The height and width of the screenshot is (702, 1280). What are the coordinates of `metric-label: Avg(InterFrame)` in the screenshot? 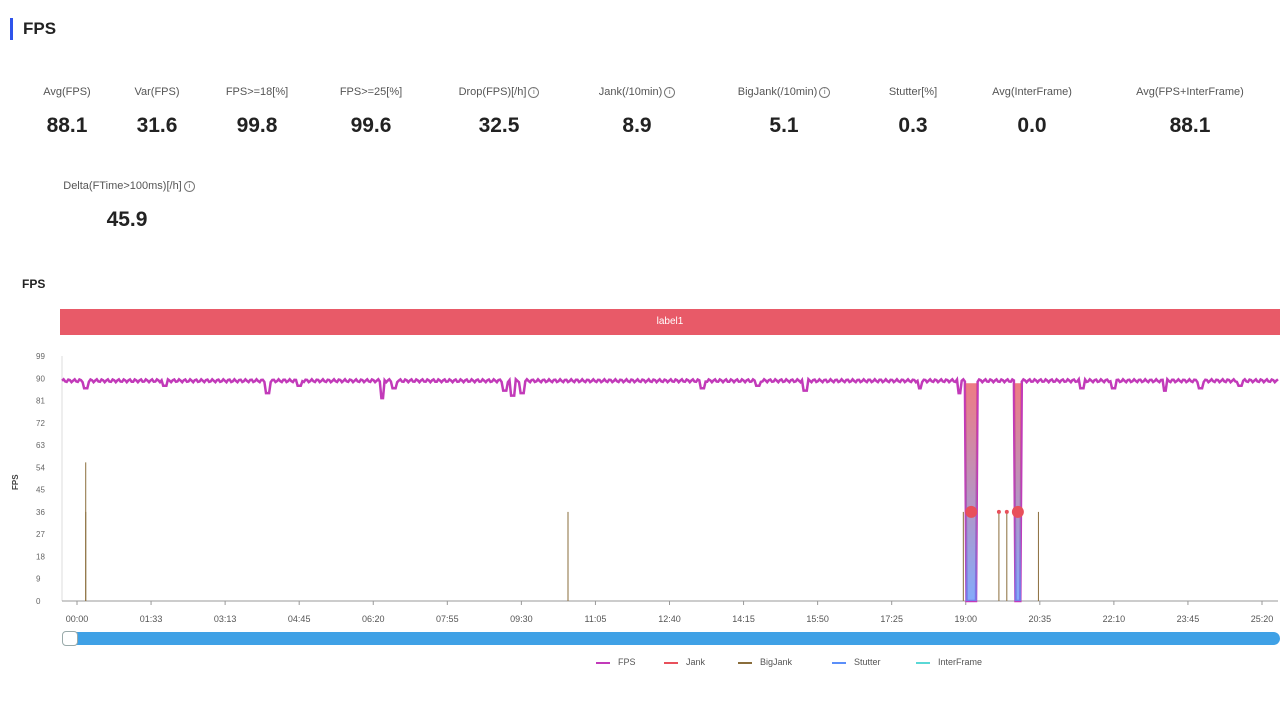 It's located at (1032, 92).